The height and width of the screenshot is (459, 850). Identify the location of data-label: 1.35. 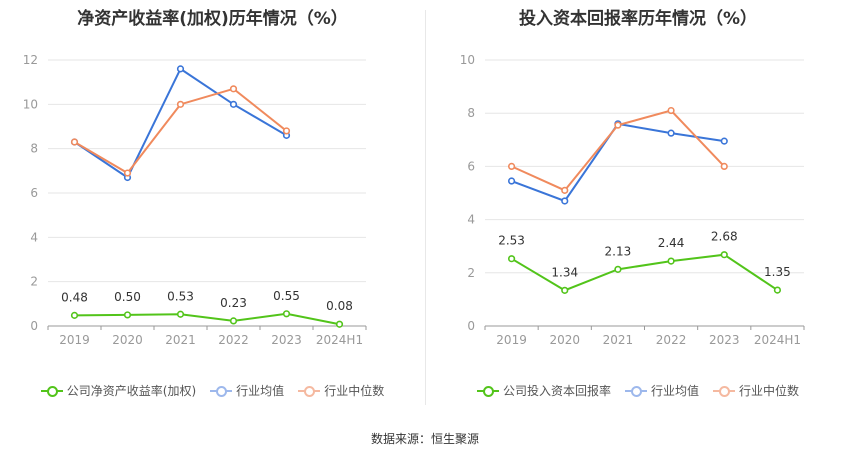
(777, 272).